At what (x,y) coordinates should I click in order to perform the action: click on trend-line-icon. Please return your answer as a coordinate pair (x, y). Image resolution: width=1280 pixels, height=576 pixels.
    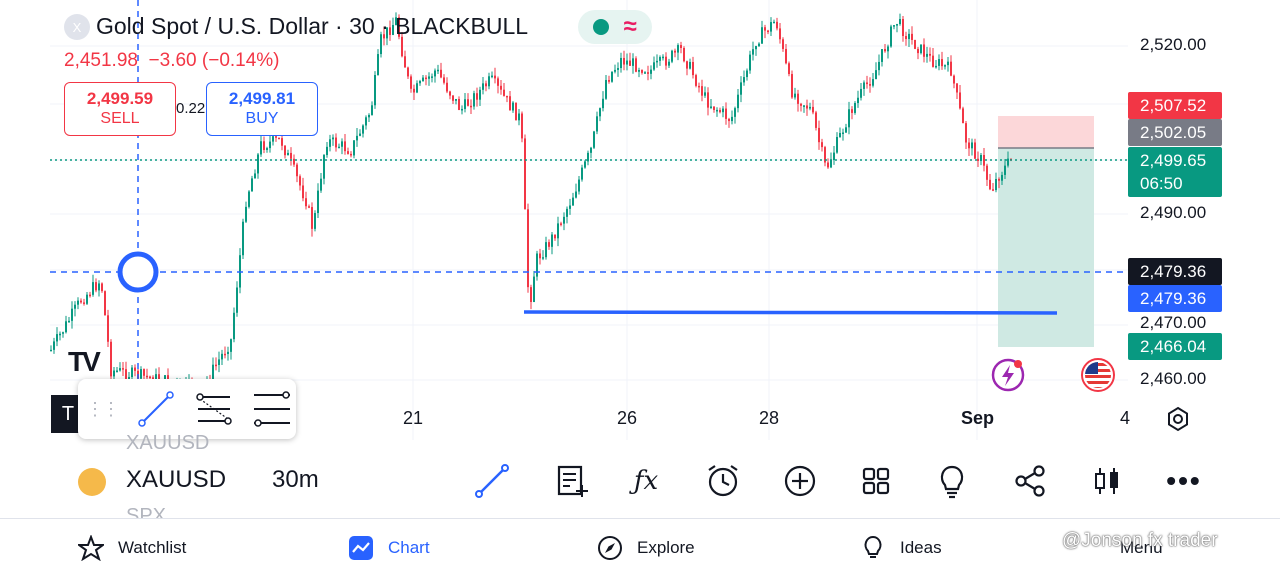
    Looking at the image, I should click on (156, 409).